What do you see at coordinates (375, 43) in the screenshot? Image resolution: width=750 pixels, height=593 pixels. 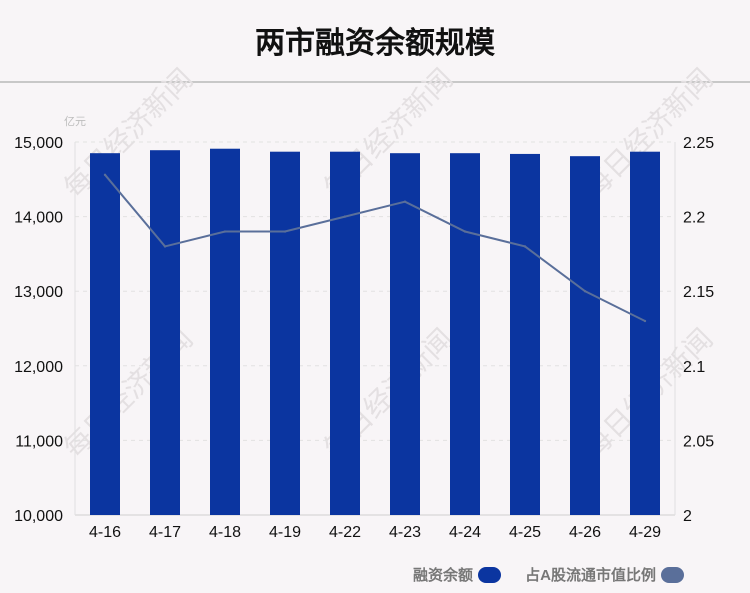 I see `chart-title: 两市融资余额规模` at bounding box center [375, 43].